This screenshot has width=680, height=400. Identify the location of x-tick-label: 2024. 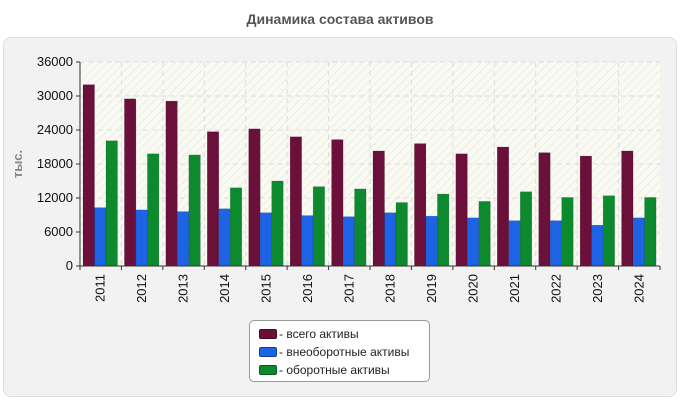
(638, 288).